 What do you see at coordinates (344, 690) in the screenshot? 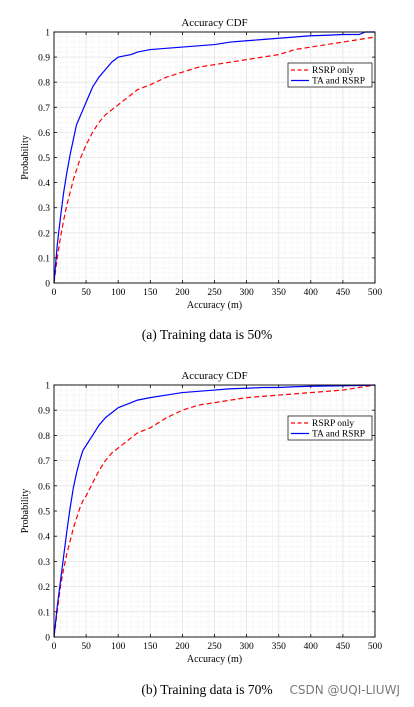
I see `watermark-text: CSDN @UQI-LIUWJ` at bounding box center [344, 690].